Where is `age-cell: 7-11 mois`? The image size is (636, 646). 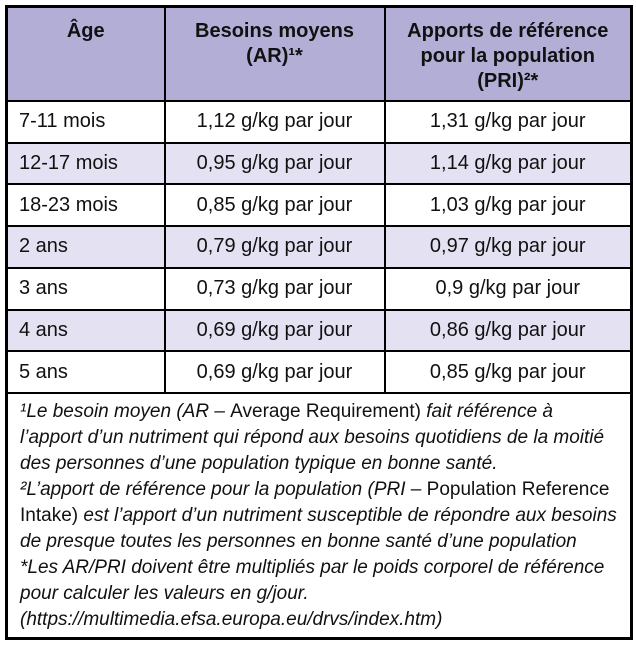
age-cell: 7-11 mois is located at coordinates (85, 122).